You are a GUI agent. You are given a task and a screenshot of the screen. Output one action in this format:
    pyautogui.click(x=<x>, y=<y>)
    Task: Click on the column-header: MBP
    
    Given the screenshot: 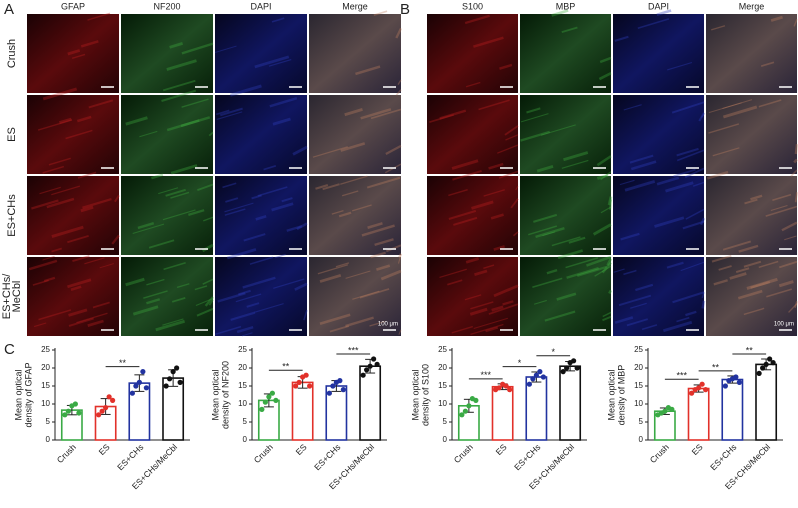 What is the action you would take?
    pyautogui.click(x=566, y=6)
    